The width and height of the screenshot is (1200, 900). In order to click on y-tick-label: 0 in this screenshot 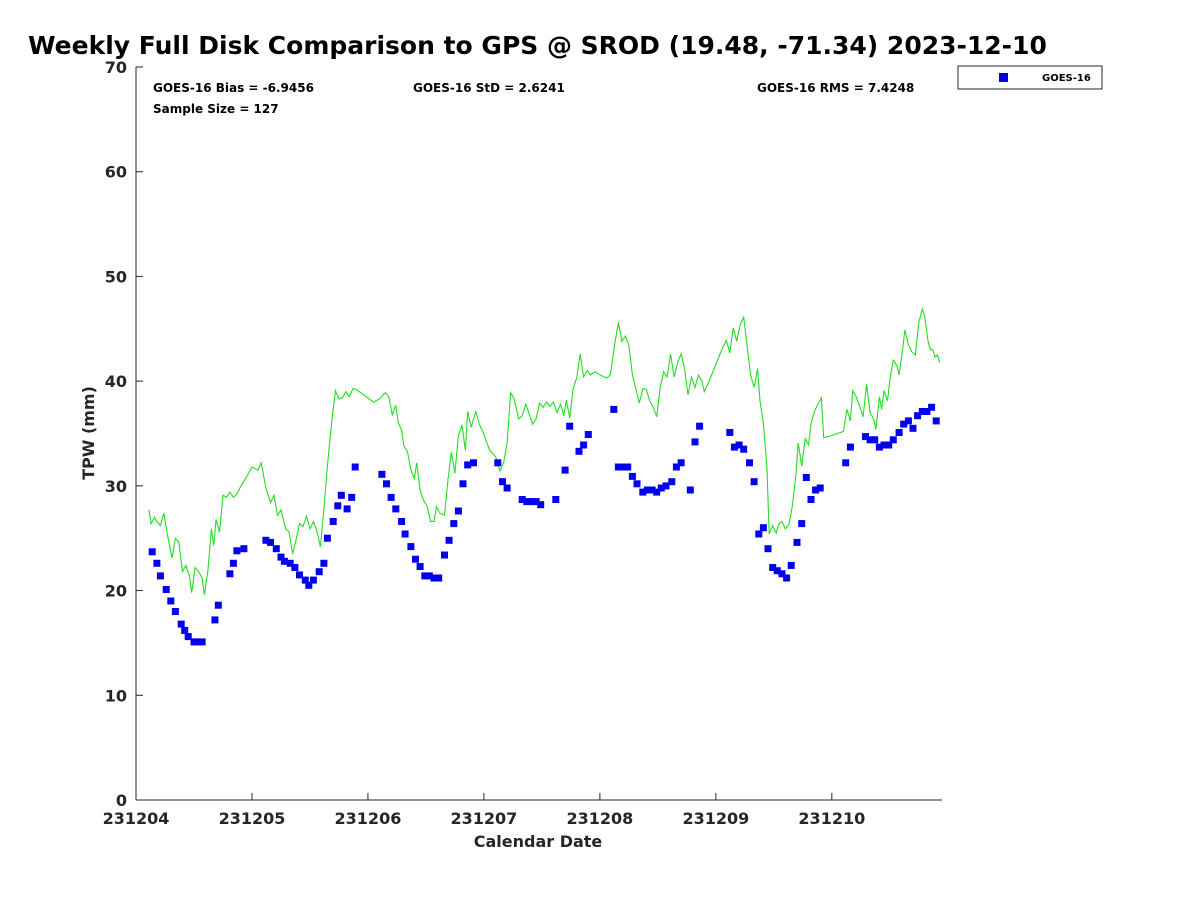, I will do `click(121, 800)`.